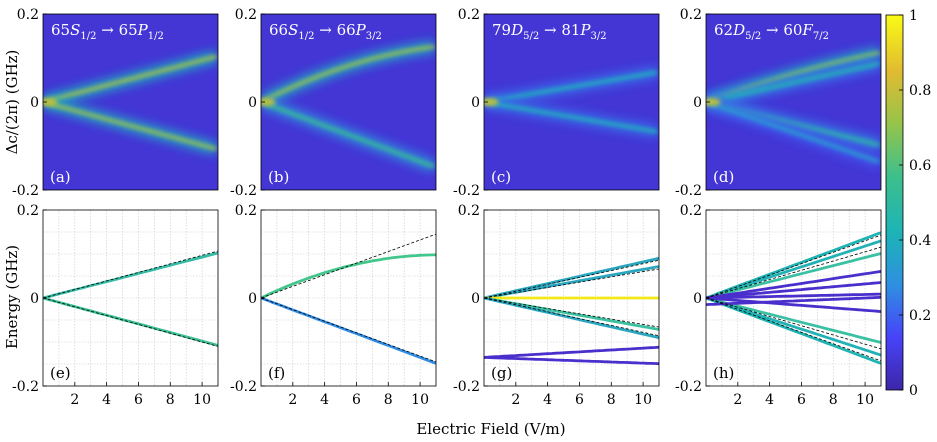 The height and width of the screenshot is (442, 937). Describe the element at coordinates (908, 203) in the screenshot. I see `colorbar: 0 0.2 0.4 0.6 0.8 1` at that location.